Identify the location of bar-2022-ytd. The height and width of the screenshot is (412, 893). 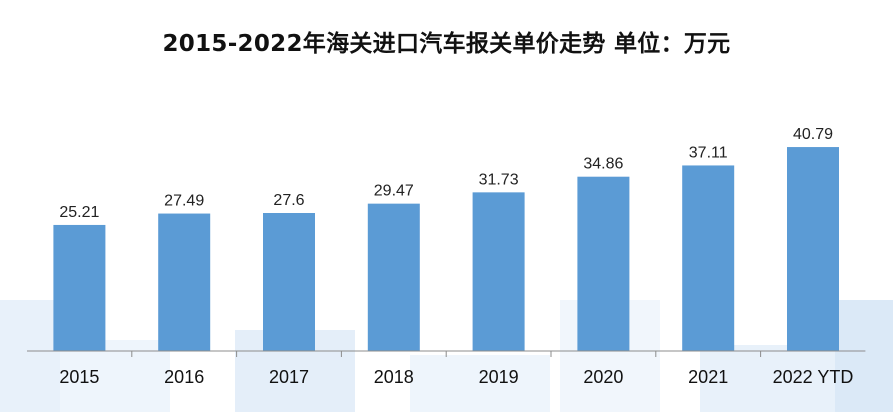
(813, 249).